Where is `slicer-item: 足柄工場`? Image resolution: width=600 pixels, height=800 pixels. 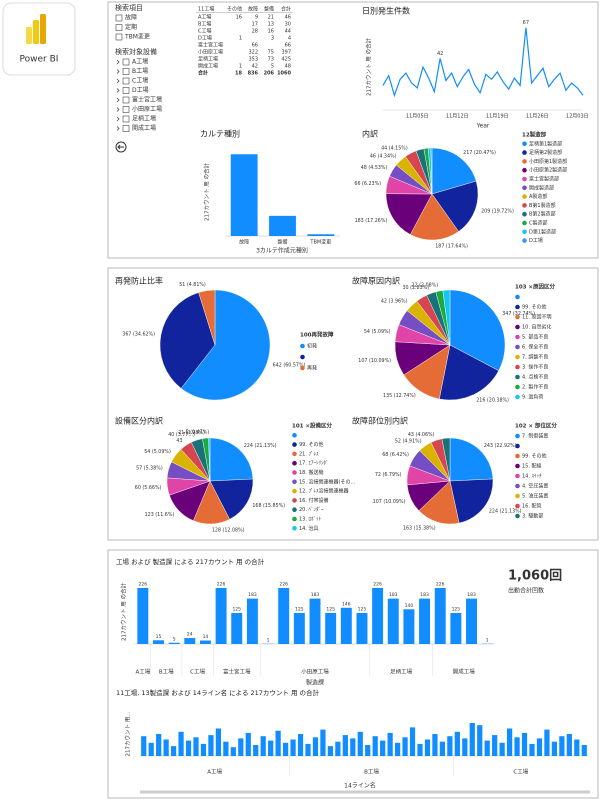
slicer-item: 足柄工場 is located at coordinates (144, 119).